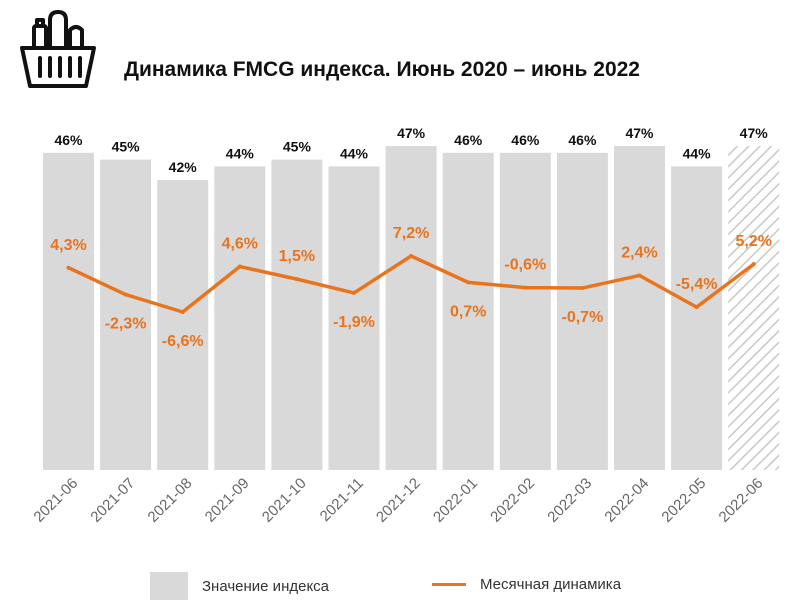 The height and width of the screenshot is (611, 800). What do you see at coordinates (741, 500) in the screenshot?
I see `x-tick-2022-06: 2022-06` at bounding box center [741, 500].